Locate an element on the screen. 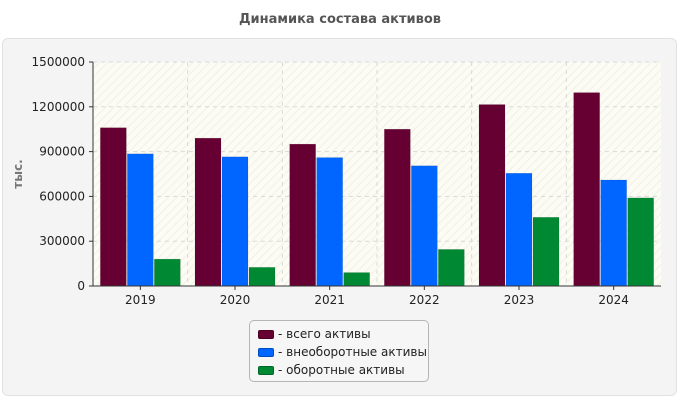  legend-label-total: - всего активы is located at coordinates (324, 334).